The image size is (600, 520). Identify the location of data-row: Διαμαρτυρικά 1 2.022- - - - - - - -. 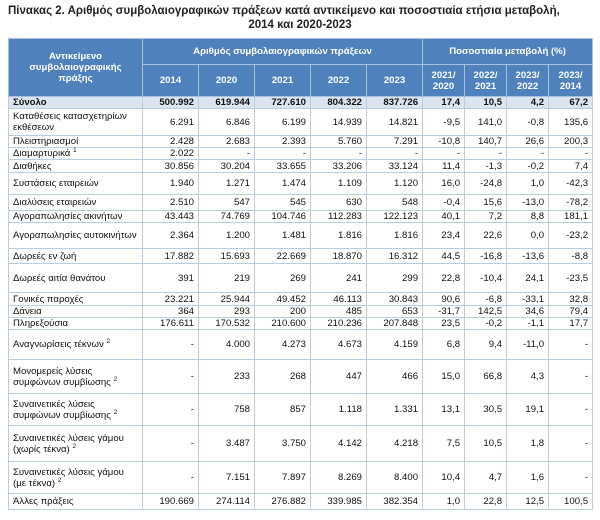
(301, 153).